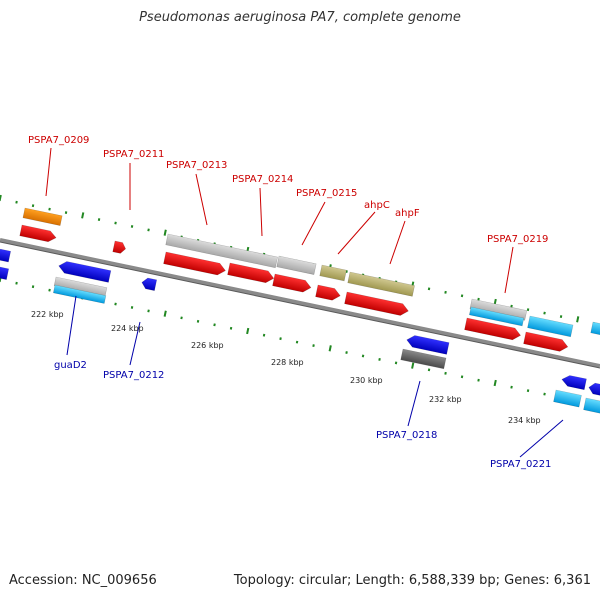 The image size is (600, 600). Describe the element at coordinates (423, 359) in the screenshot. I see `gene-box-dark` at that location.